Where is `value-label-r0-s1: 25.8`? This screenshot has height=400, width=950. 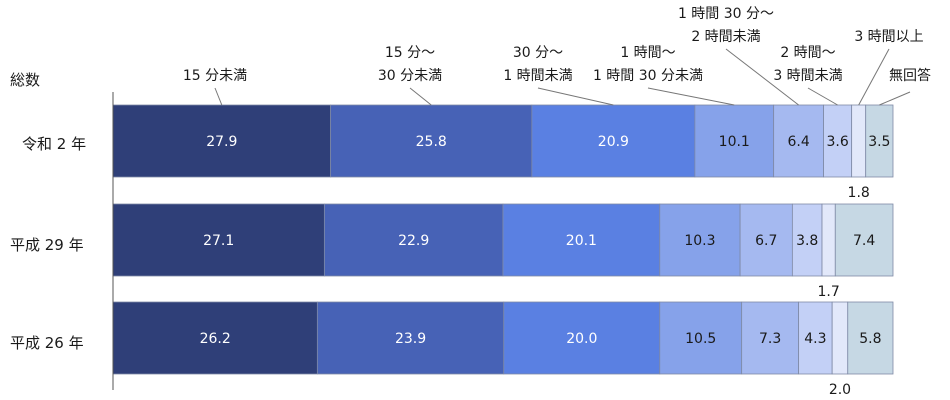
value-label-r0-s1: 25.8 is located at coordinates (431, 142).